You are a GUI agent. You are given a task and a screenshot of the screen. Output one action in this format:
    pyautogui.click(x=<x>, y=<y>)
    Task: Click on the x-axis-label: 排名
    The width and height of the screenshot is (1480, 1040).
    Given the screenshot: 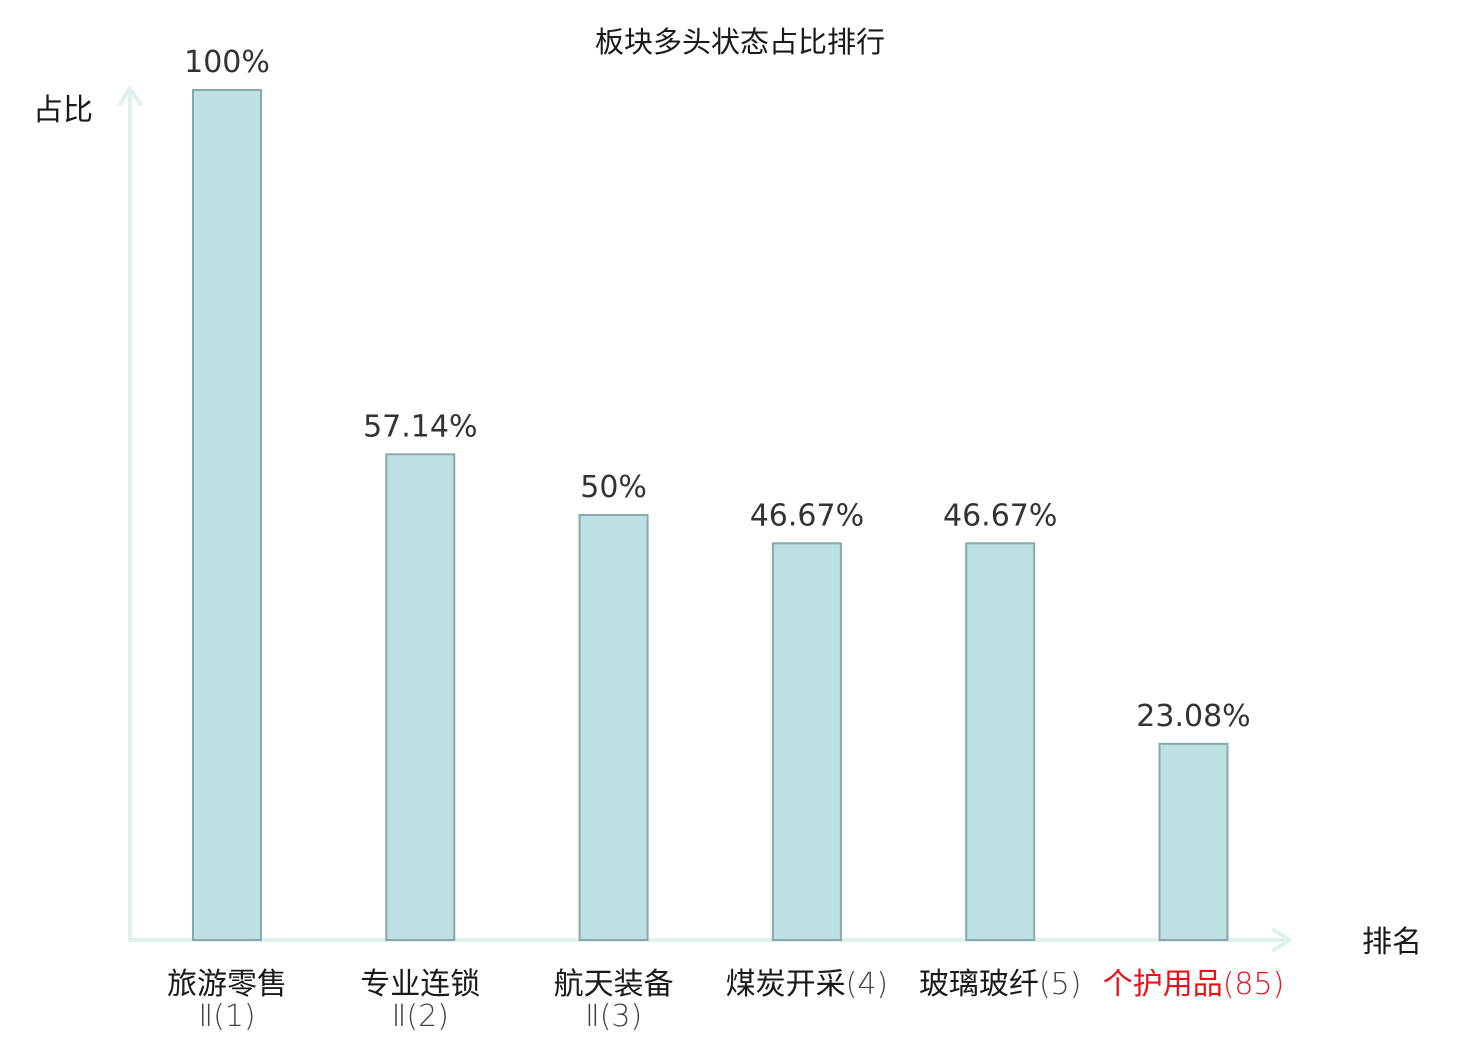 What is the action you would take?
    pyautogui.click(x=1392, y=942)
    